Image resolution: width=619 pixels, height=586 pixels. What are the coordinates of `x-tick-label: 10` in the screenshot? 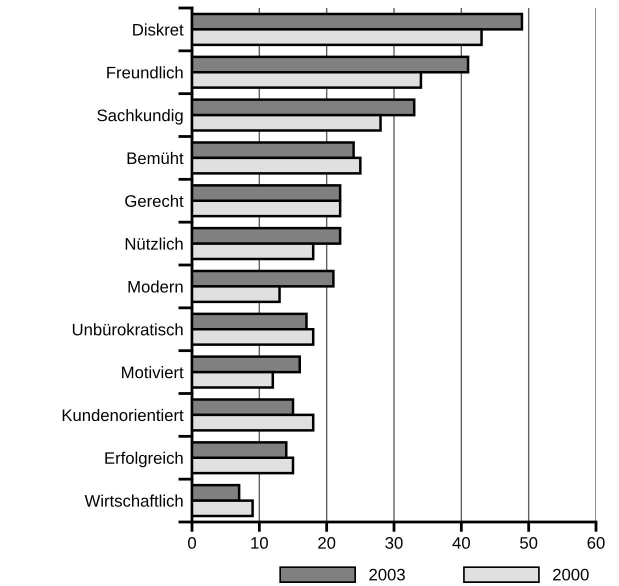 It's located at (259, 543).